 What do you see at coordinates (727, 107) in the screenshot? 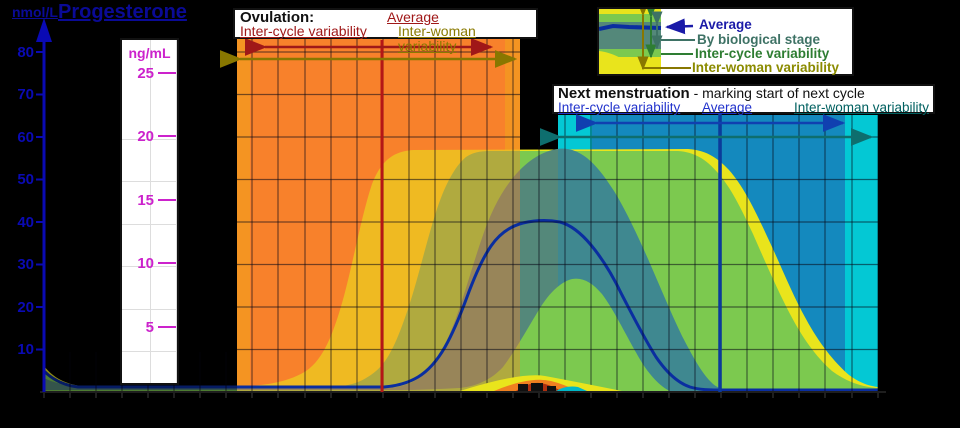
I see `menstruation-average-label: Average` at bounding box center [727, 107].